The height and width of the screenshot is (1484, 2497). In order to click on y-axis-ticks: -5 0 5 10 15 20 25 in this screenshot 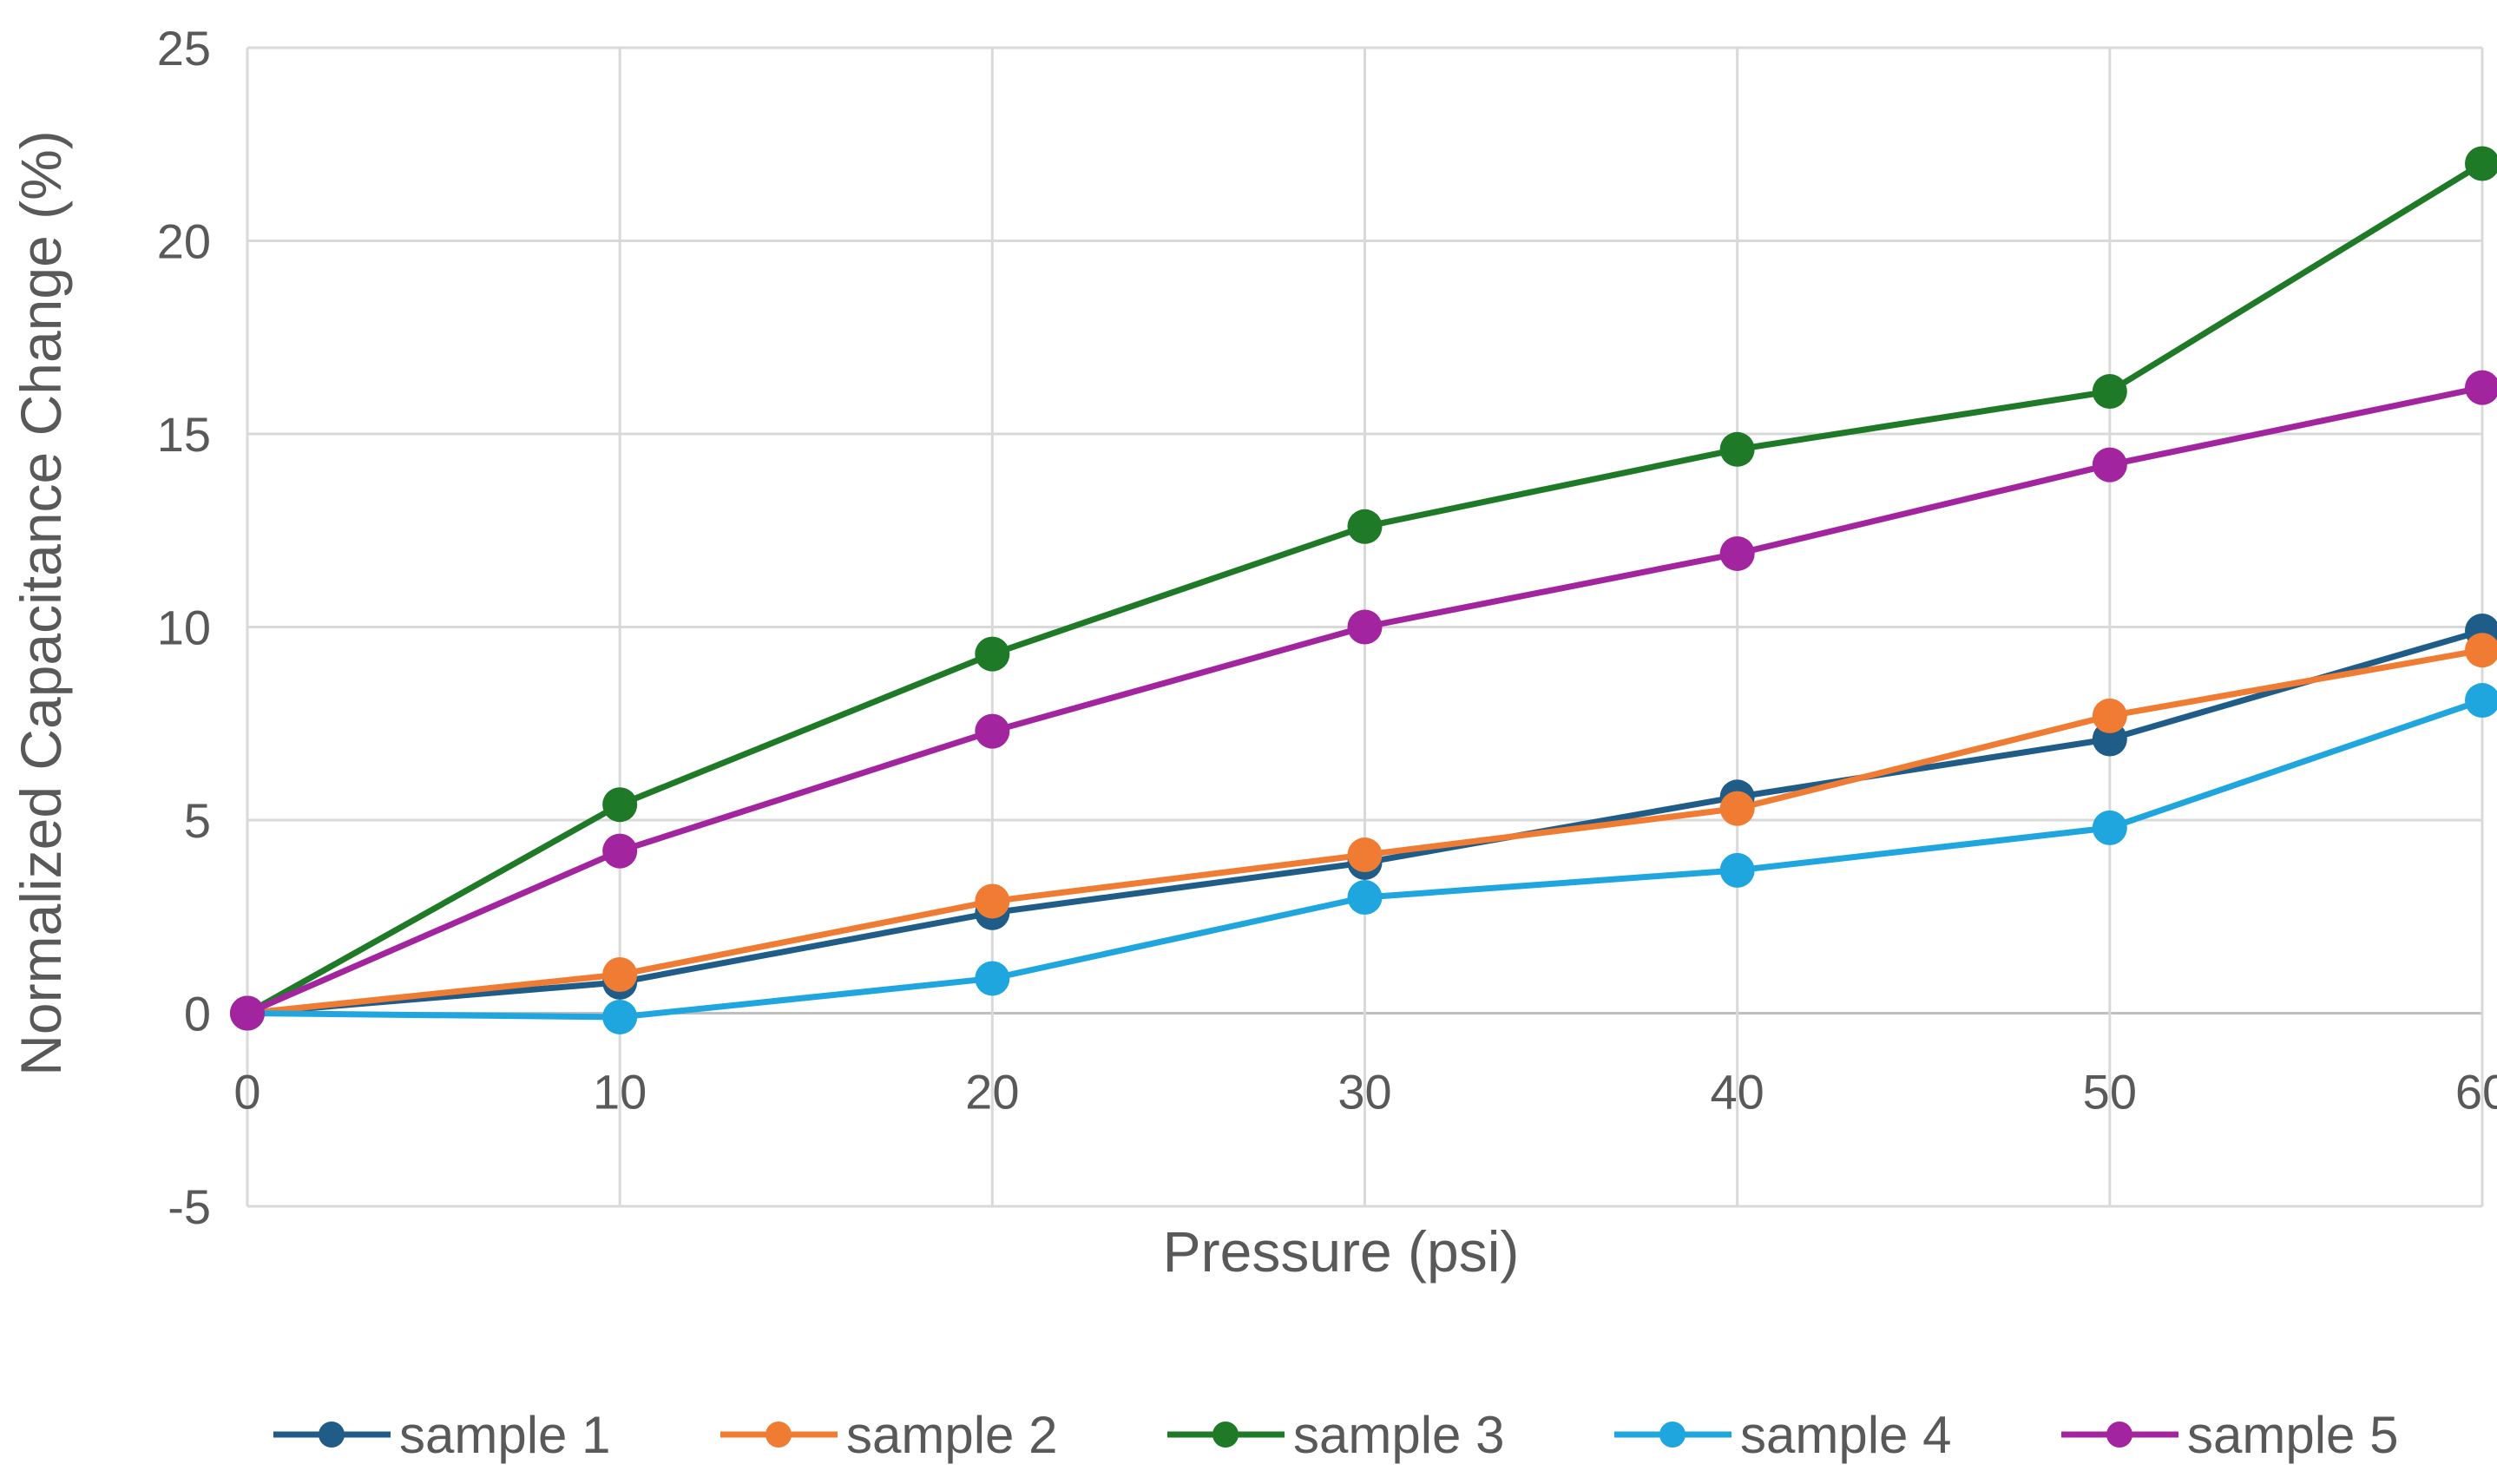, I will do `click(184, 627)`.